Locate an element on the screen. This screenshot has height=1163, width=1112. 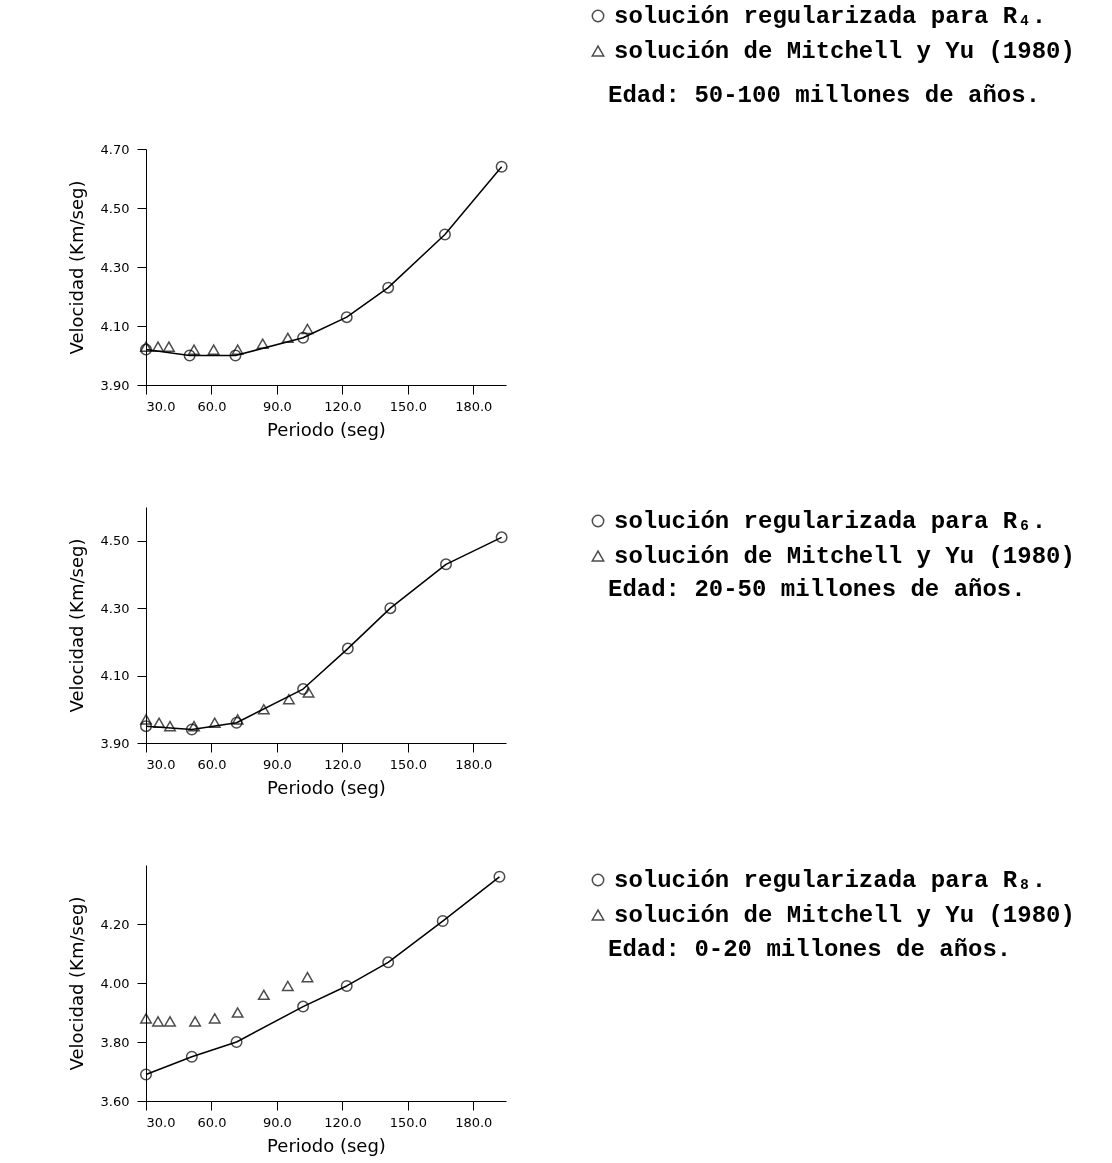
y-tick-label: 4.00 is located at coordinates (115, 983).